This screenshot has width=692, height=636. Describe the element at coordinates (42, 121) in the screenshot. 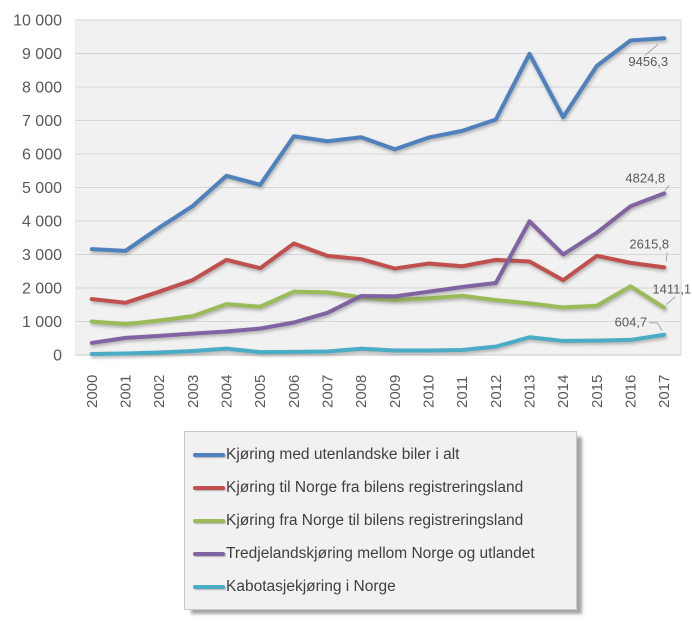

I see `y-axis-tick-label: 7 000` at that location.